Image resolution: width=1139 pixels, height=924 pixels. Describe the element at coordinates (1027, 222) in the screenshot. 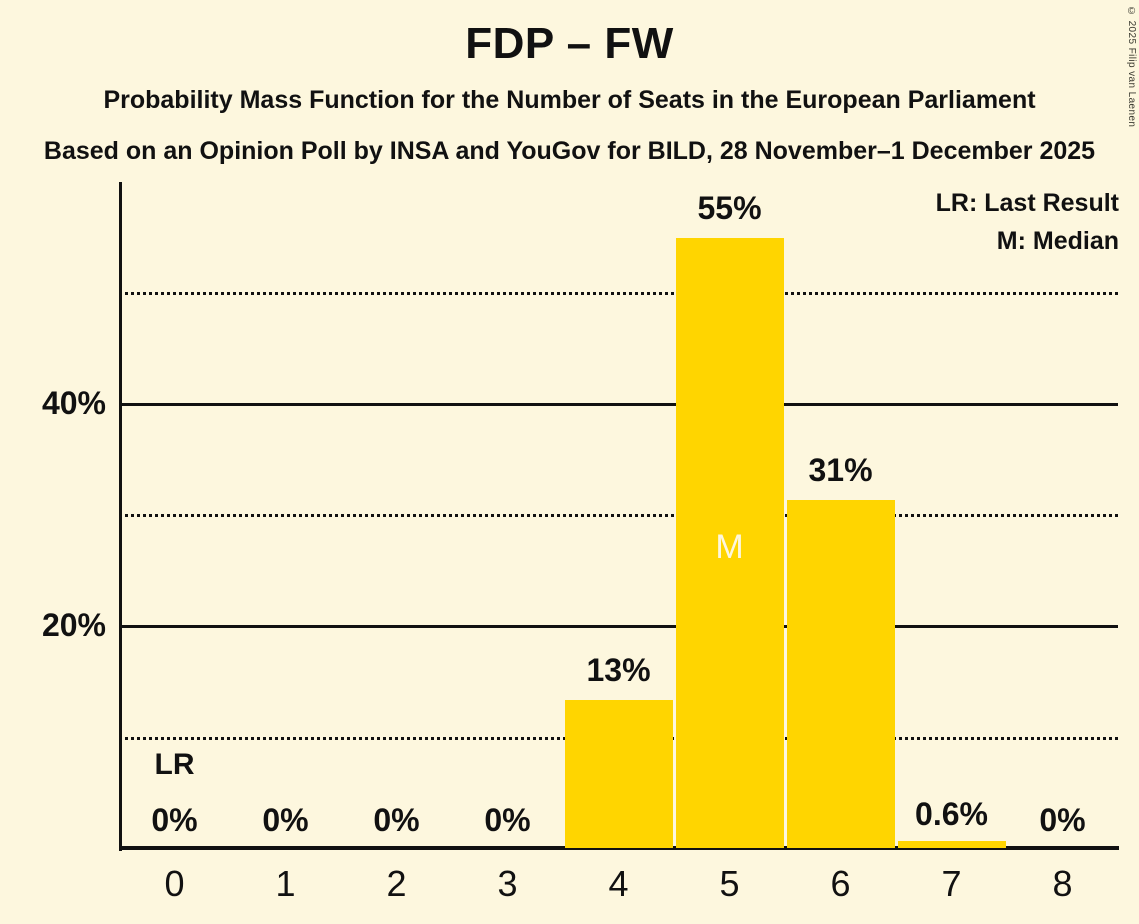

I see `chart-legend: LR: Last Result M: Median` at that location.